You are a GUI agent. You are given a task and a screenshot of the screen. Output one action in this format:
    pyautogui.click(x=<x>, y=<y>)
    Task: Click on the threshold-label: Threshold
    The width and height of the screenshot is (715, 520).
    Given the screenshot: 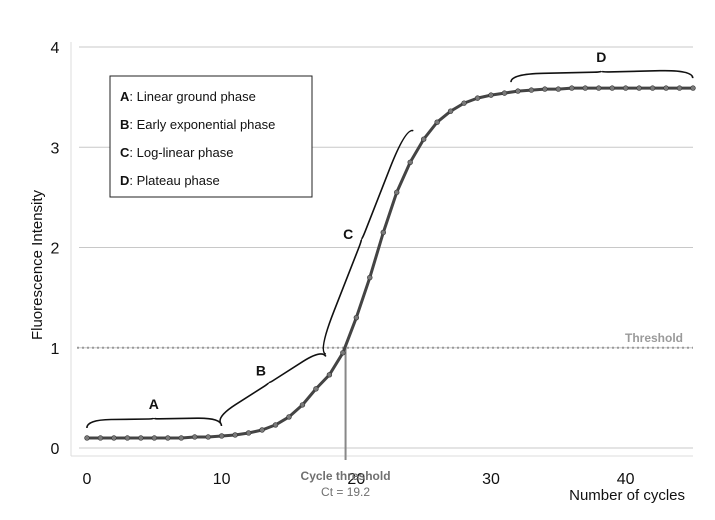 What is the action you would take?
    pyautogui.click(x=654, y=338)
    